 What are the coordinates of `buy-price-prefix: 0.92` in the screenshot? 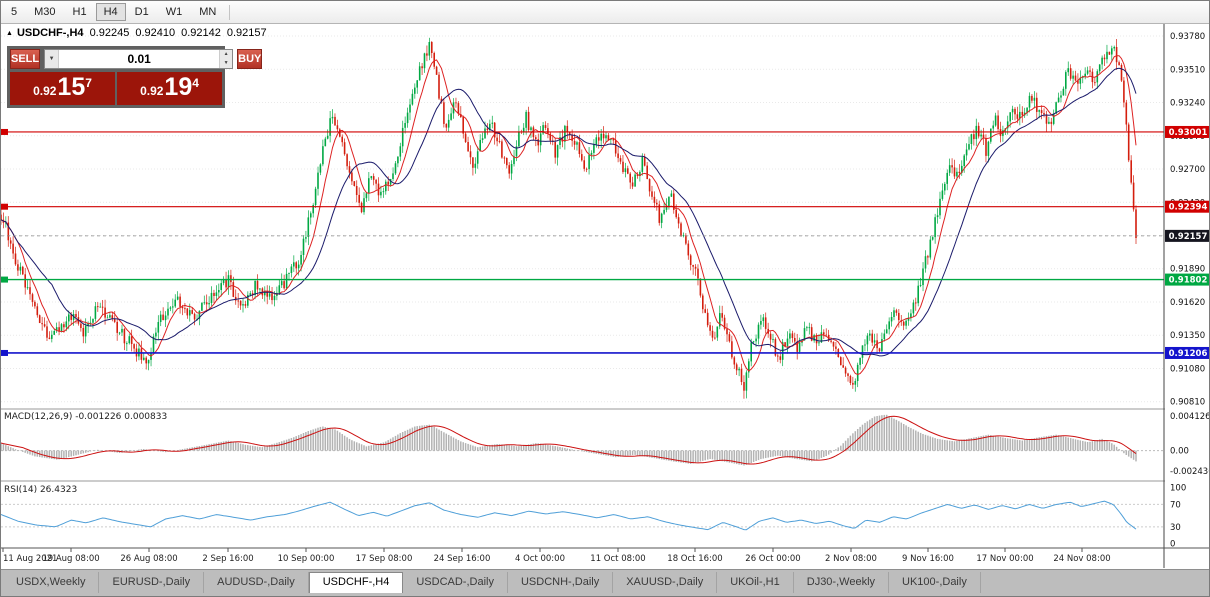 It's located at (152, 91).